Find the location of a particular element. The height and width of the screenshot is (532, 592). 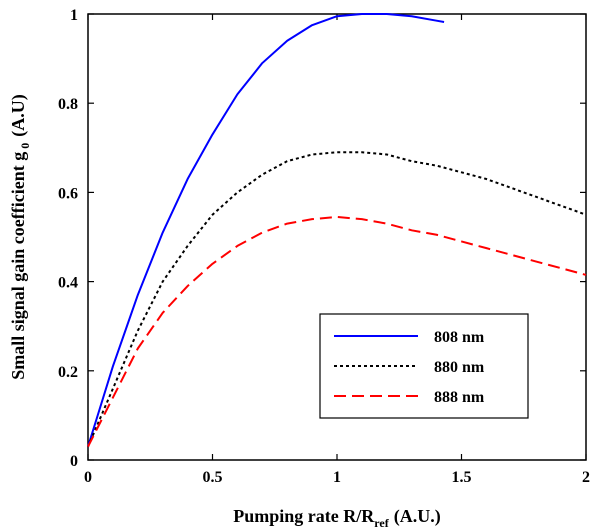

x-tick-label: 2 is located at coordinates (586, 477).